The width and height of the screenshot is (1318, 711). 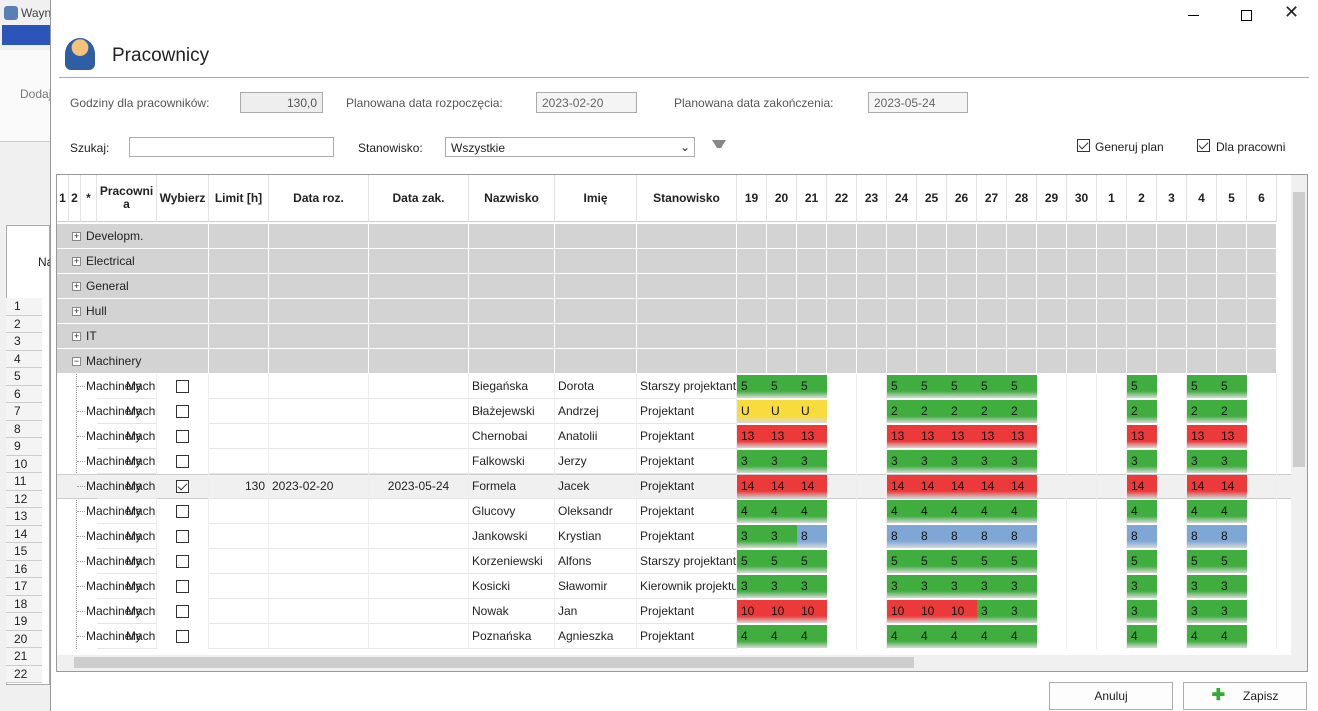 I want to click on end-date: 2023-05-24, so click(x=918, y=102).